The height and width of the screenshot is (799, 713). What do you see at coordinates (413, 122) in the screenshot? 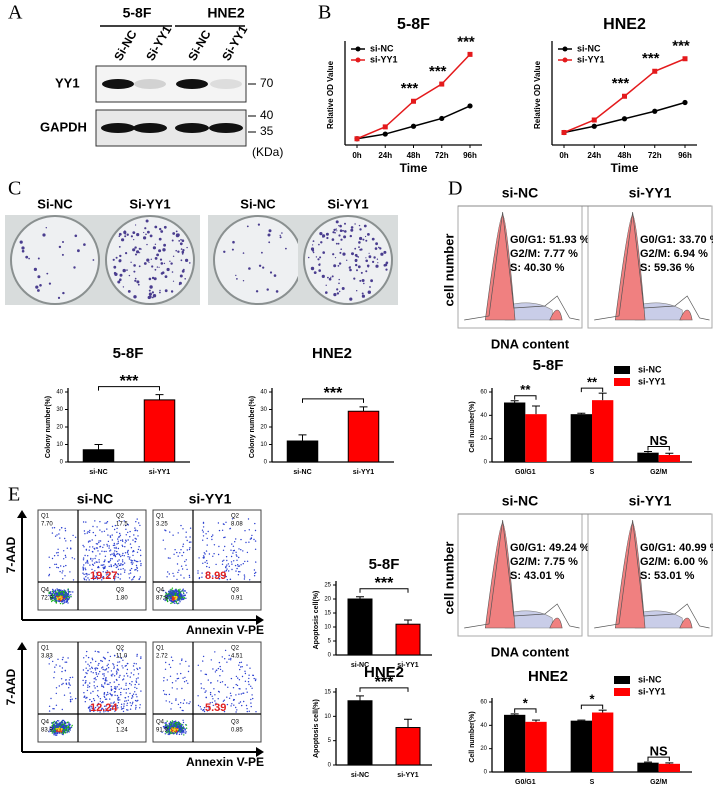
I see `line` at bounding box center [413, 122].